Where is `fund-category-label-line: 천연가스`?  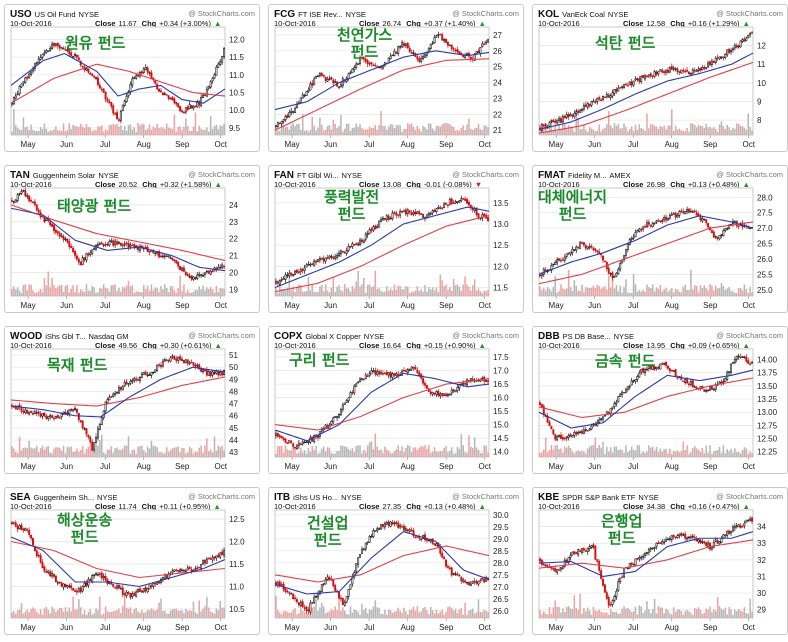
fund-category-label-line: 천연가스 is located at coordinates (365, 35).